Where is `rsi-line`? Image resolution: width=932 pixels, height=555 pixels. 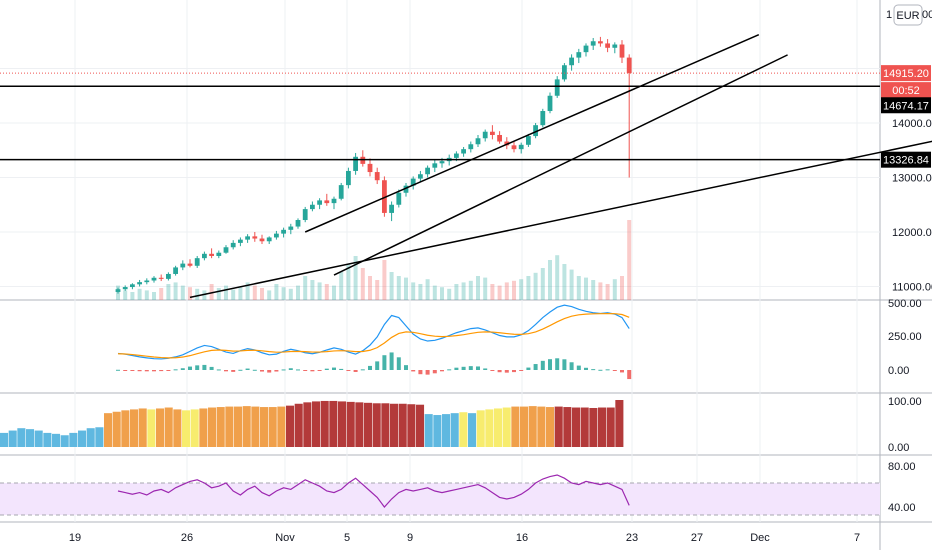 rsi-line is located at coordinates (373, 491).